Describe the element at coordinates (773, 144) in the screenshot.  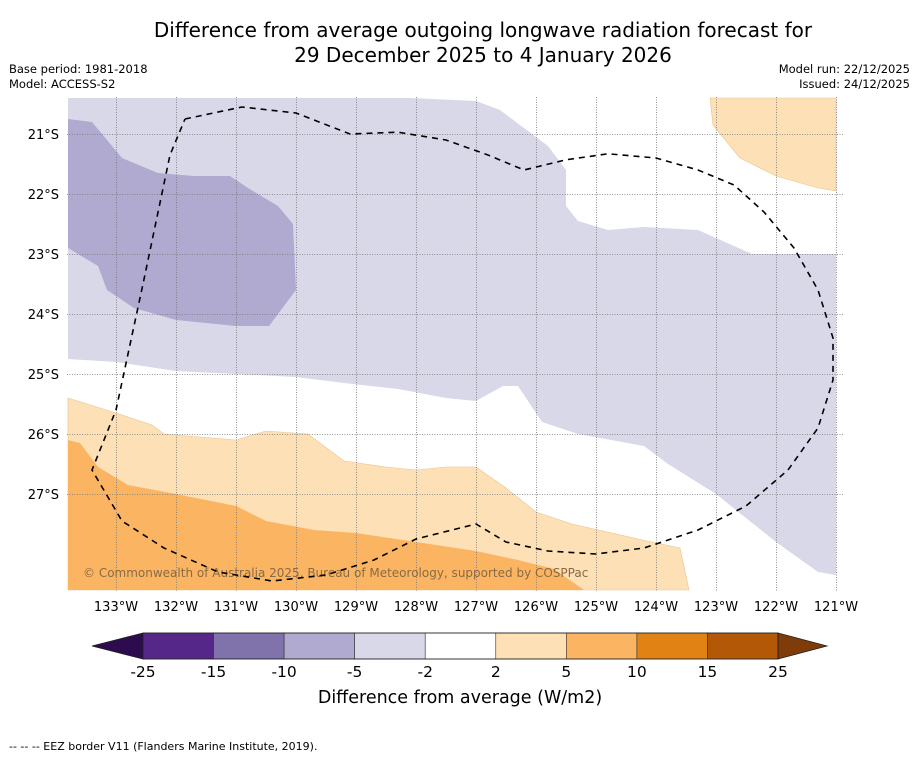
I see `anomaly-2-to-5-northeast` at that location.